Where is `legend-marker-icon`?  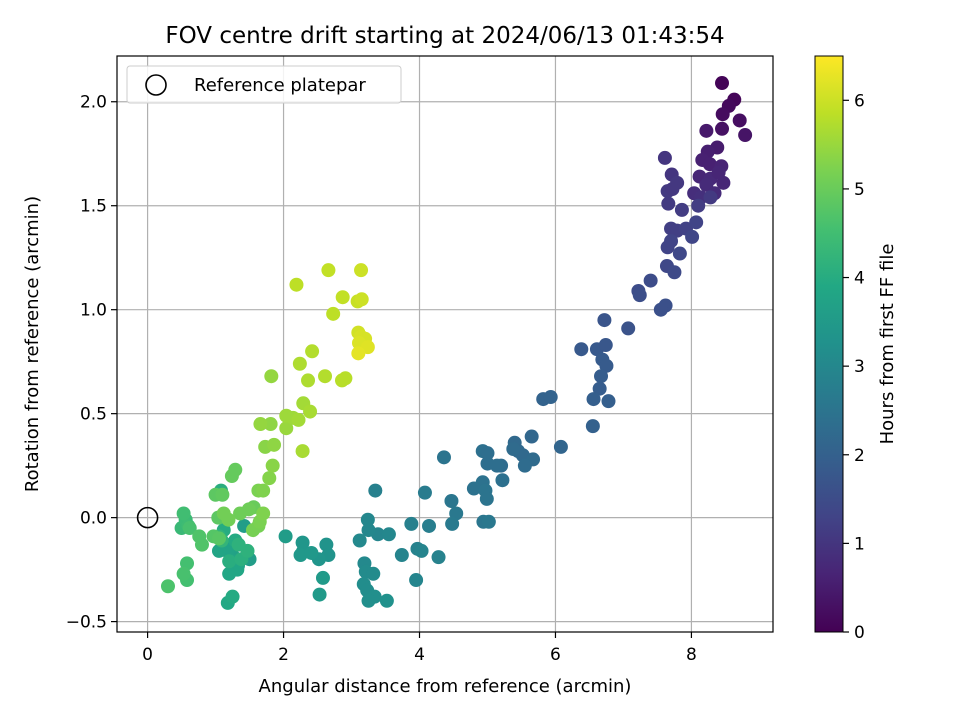
legend-marker-icon is located at coordinates (156, 85).